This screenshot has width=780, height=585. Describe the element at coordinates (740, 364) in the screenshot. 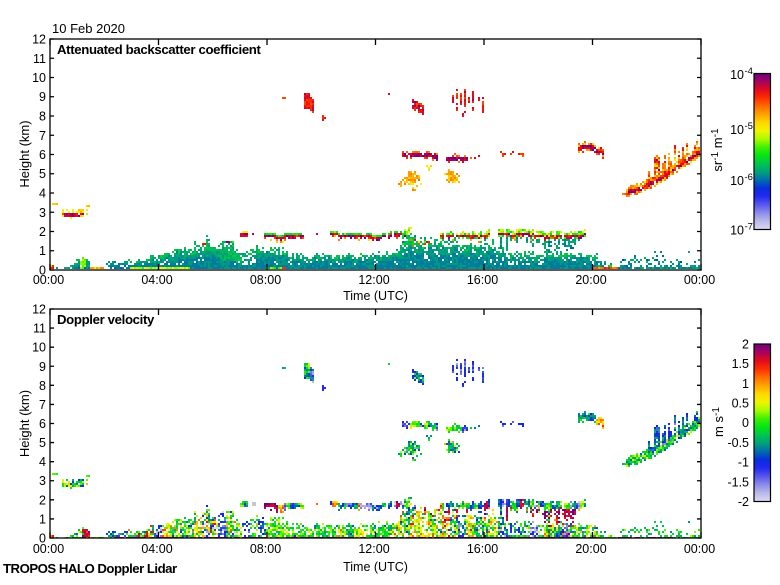

I see `svg-text: 1.5` at that location.